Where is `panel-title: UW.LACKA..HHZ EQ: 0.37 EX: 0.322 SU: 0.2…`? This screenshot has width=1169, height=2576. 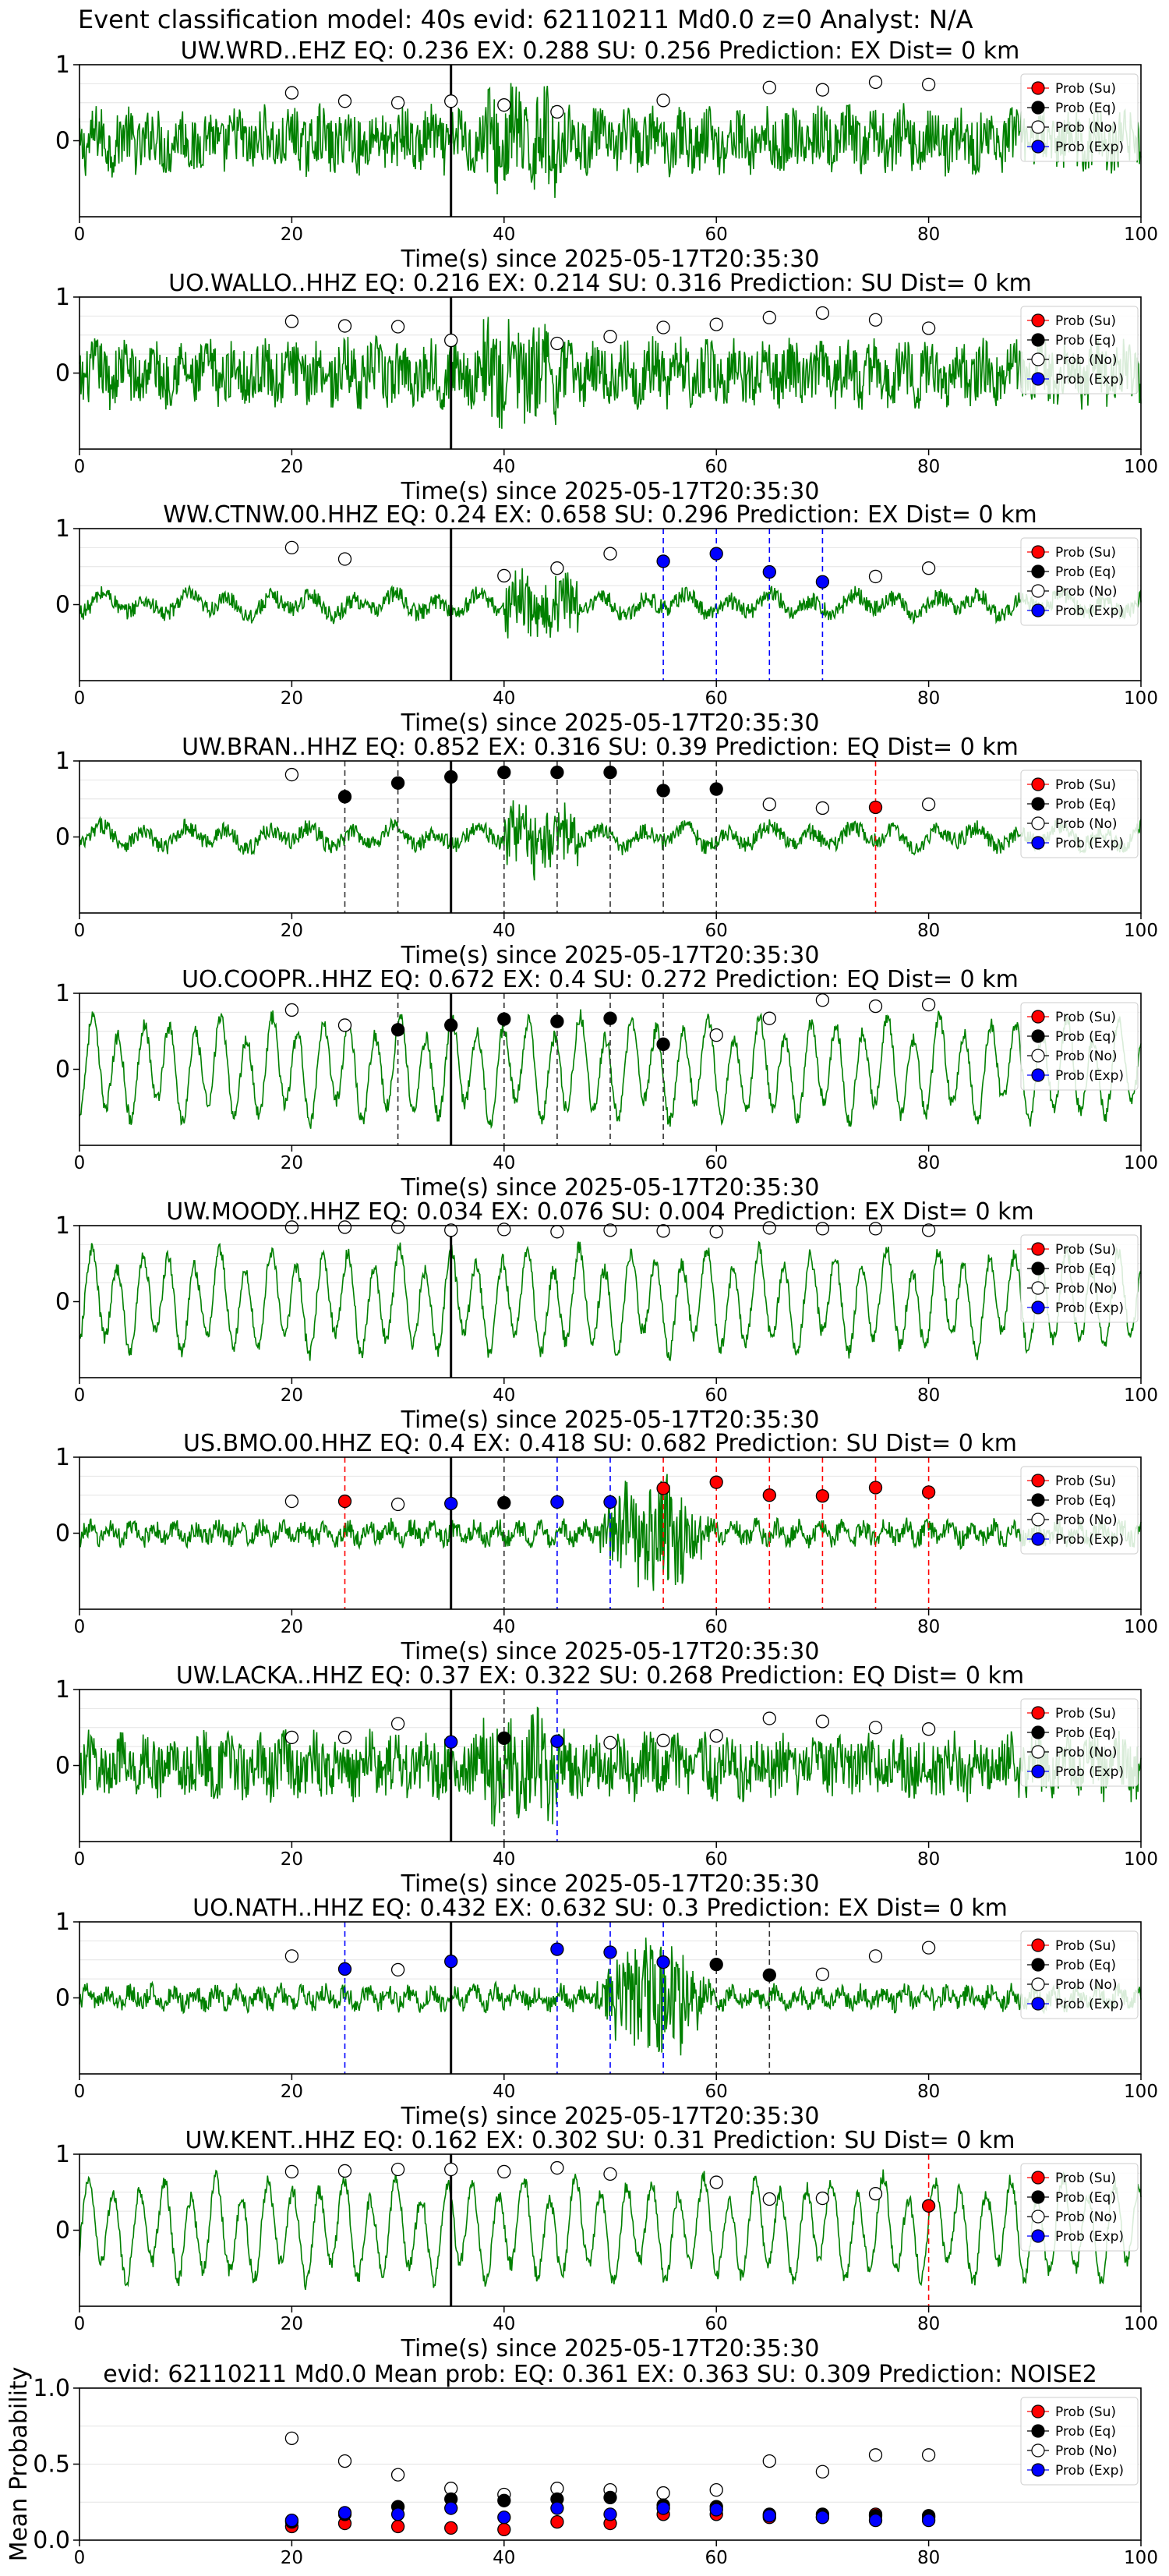
panel-title: UW.LACKA..HHZ EQ: 0.37 EX: 0.322 SU: 0.2… is located at coordinates (600, 1676).